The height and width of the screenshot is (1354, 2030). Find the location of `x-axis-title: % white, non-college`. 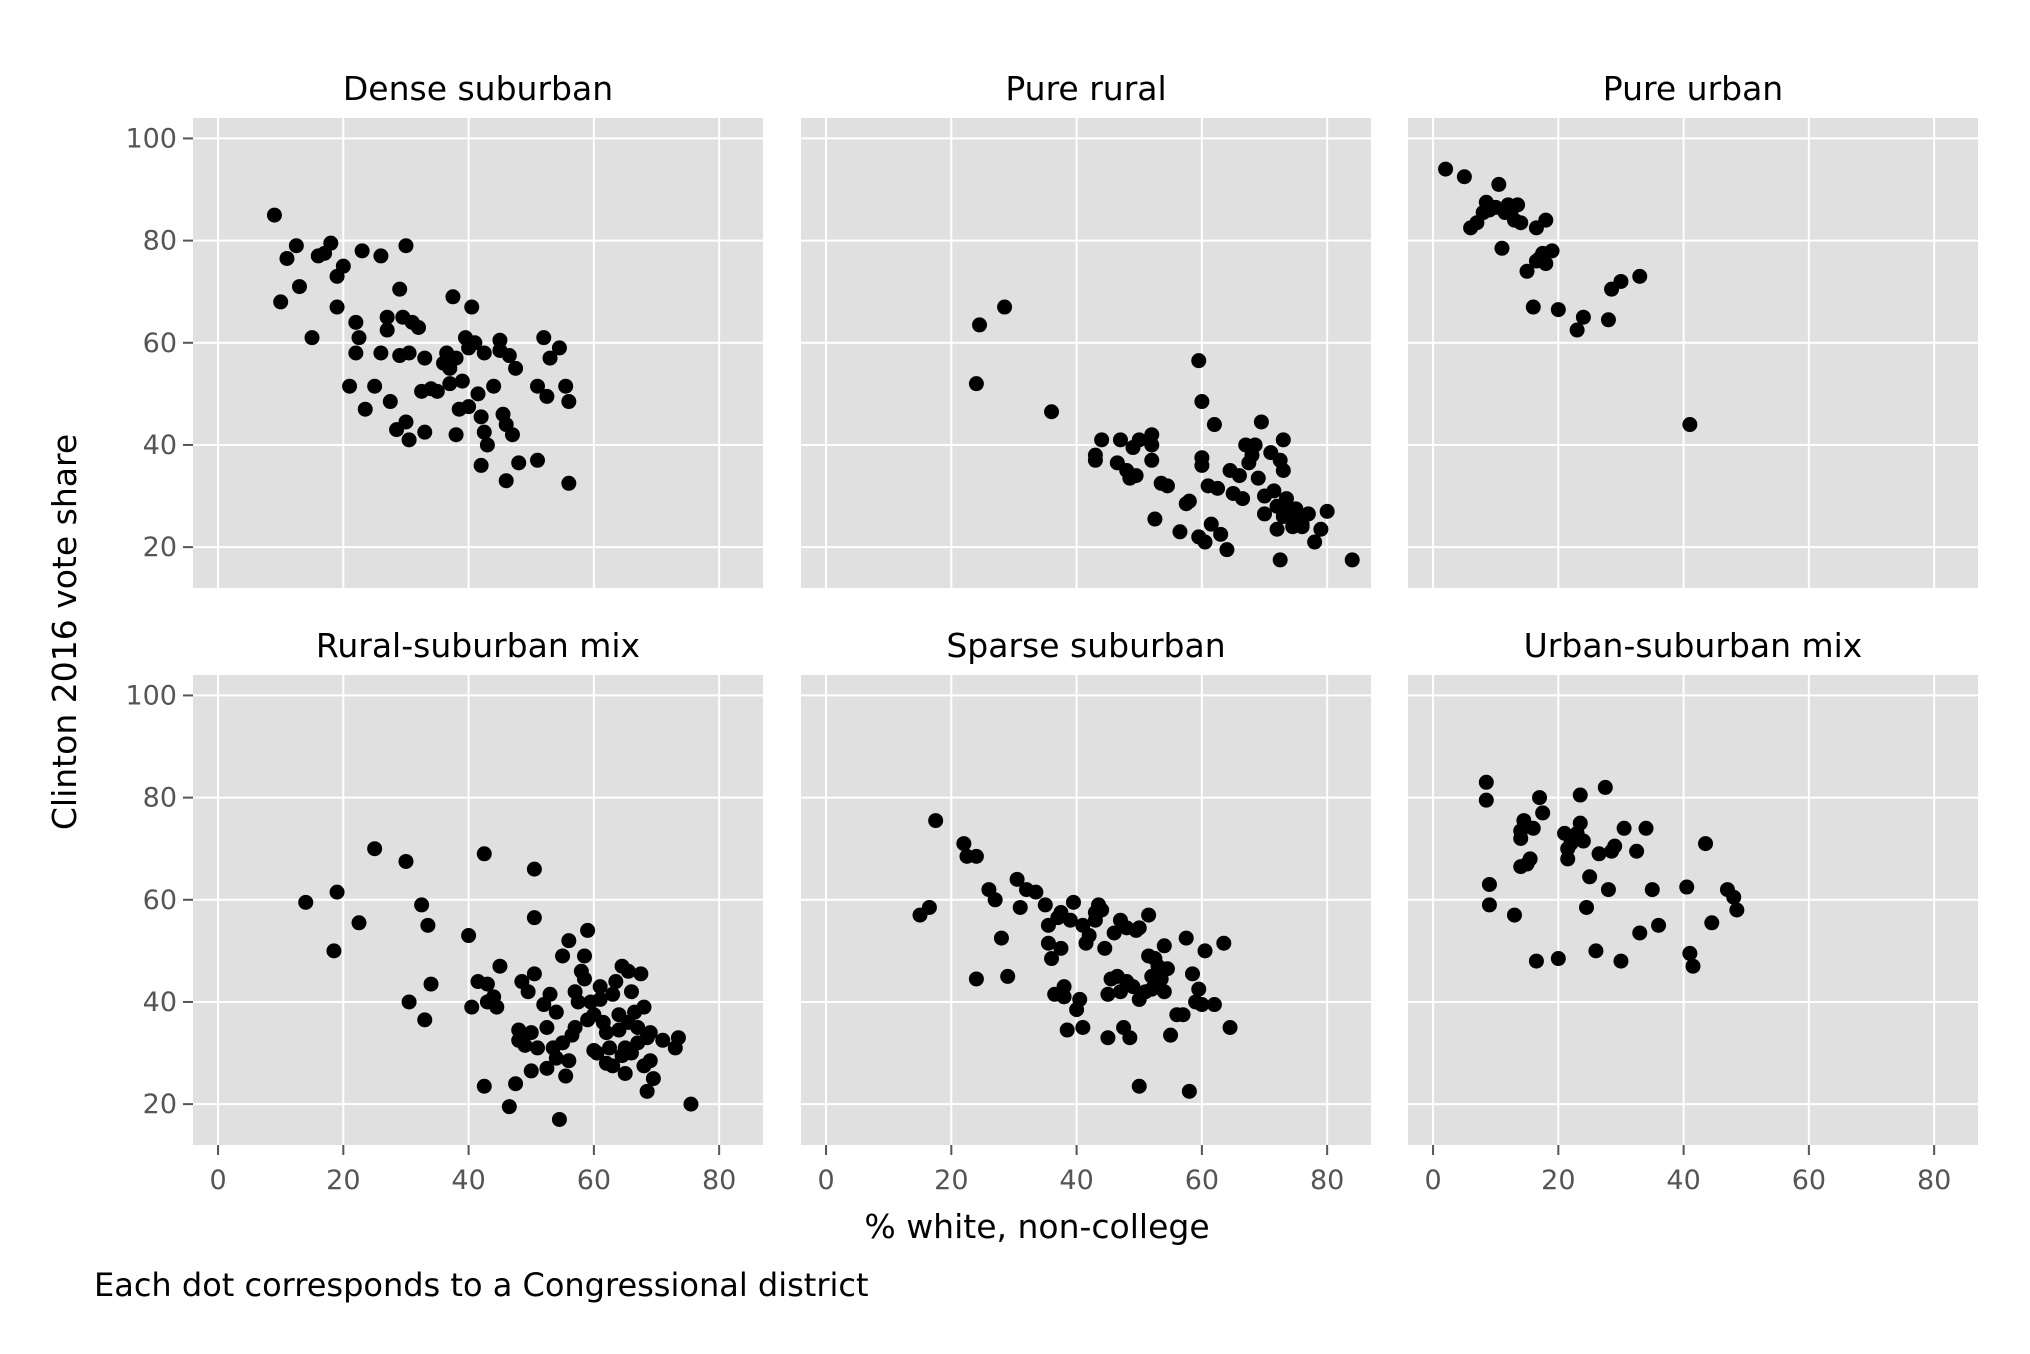

x-axis-title: % white, non-college is located at coordinates (1036, 1226).